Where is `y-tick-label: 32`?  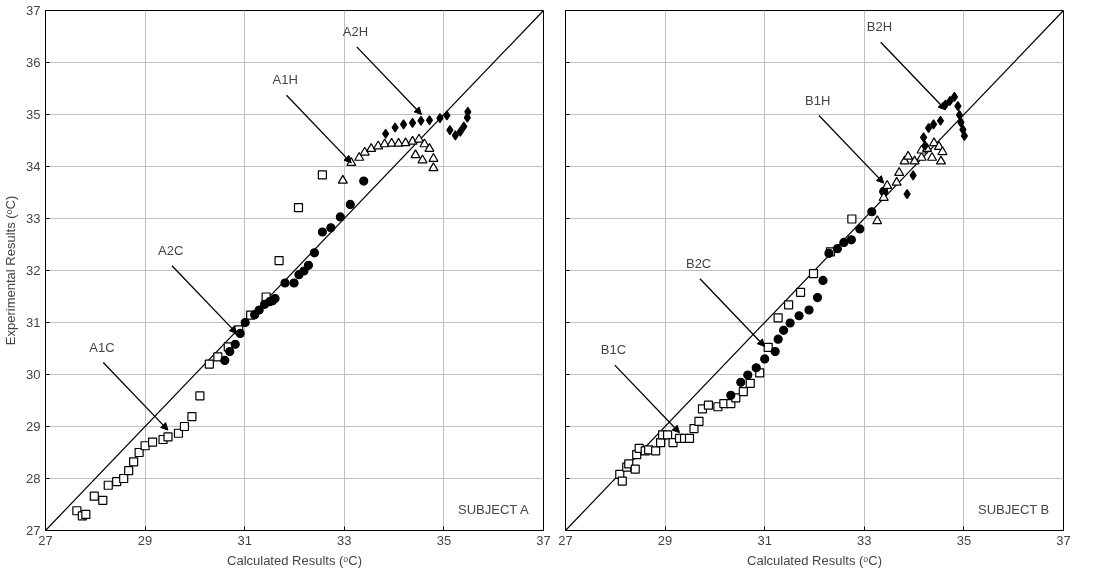
y-tick-label: 32 is located at coordinates (33, 270).